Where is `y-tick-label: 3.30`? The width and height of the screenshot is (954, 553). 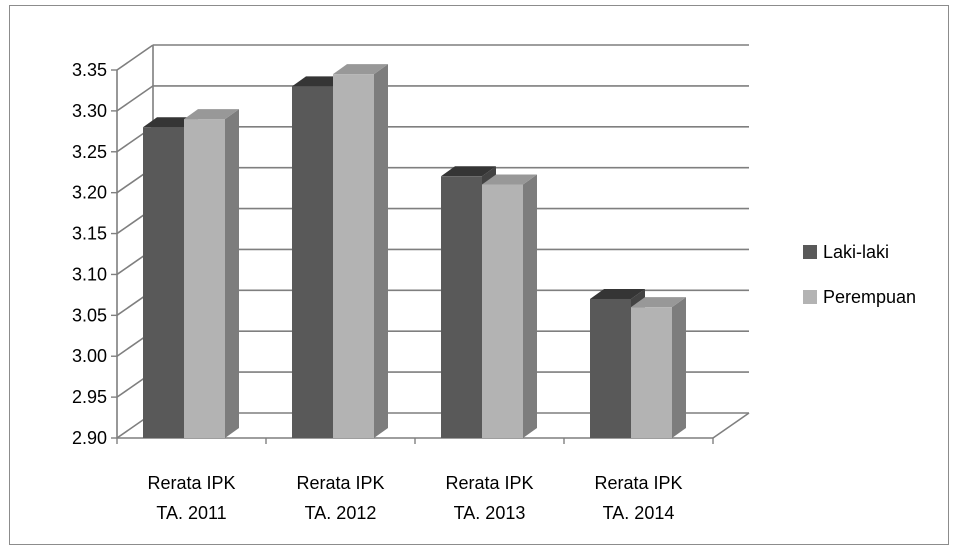
y-tick-label: 3.30 is located at coordinates (89, 111).